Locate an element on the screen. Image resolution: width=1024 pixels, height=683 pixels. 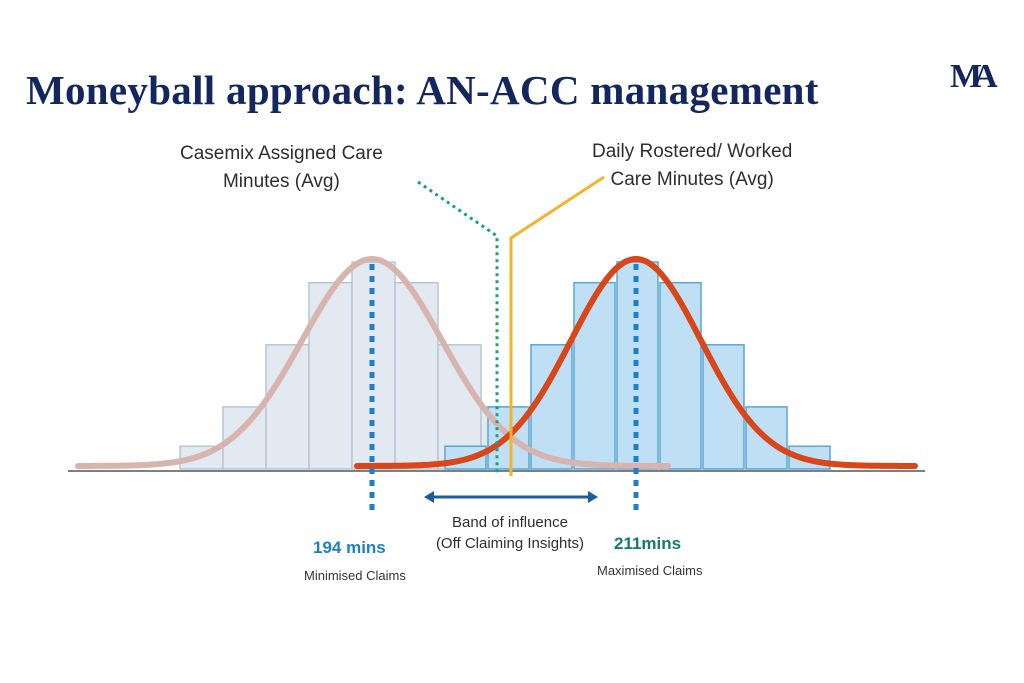
casemix-label-line-2: Minutes (Avg) is located at coordinates (281, 181).